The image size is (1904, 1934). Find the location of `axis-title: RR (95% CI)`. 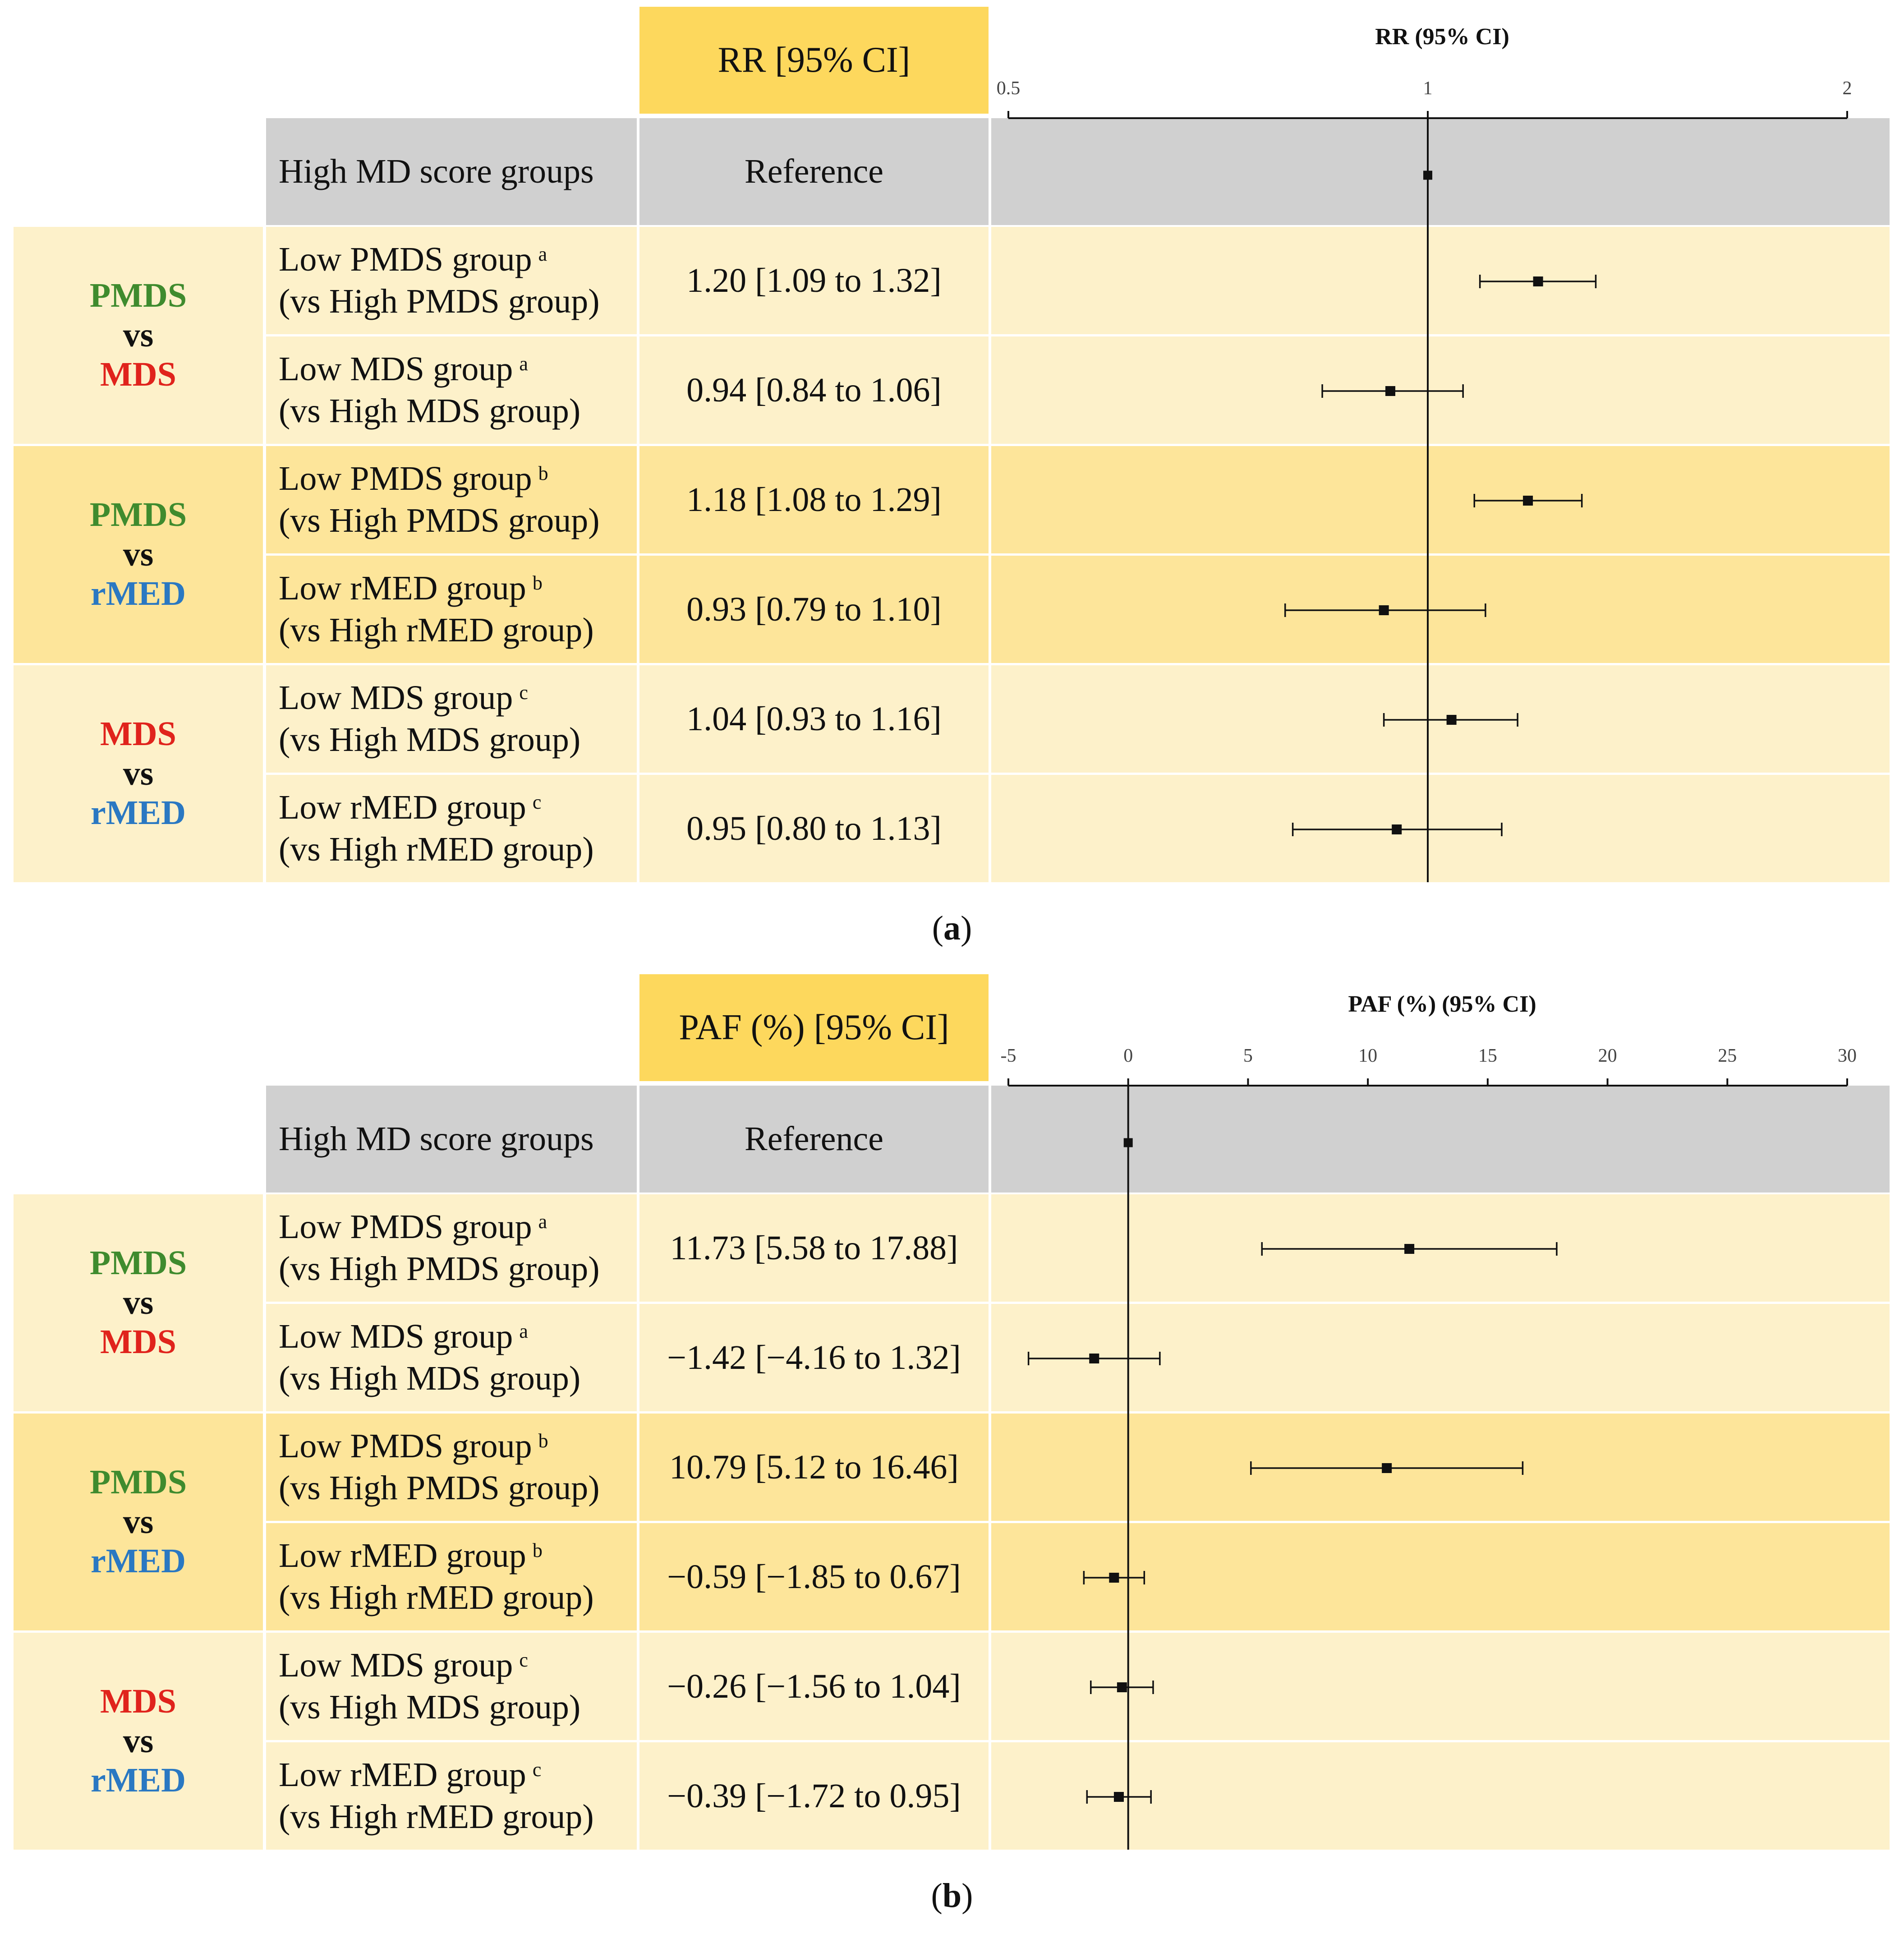

axis-title: RR (95% CI) is located at coordinates (1442, 37).